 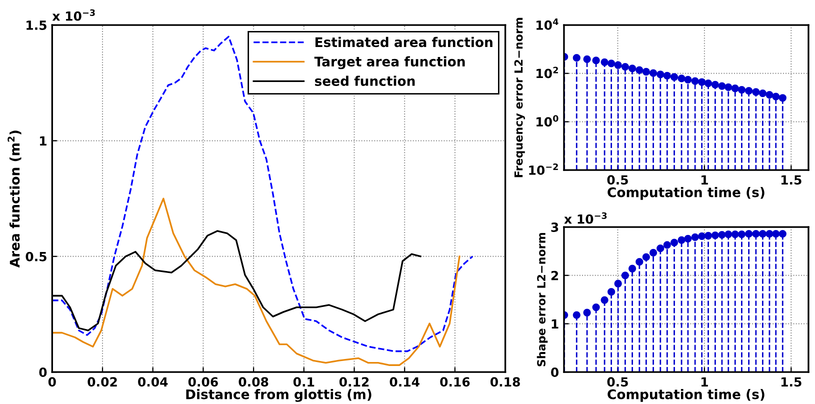 I want to click on x-tick-label: 0, so click(x=52, y=382).